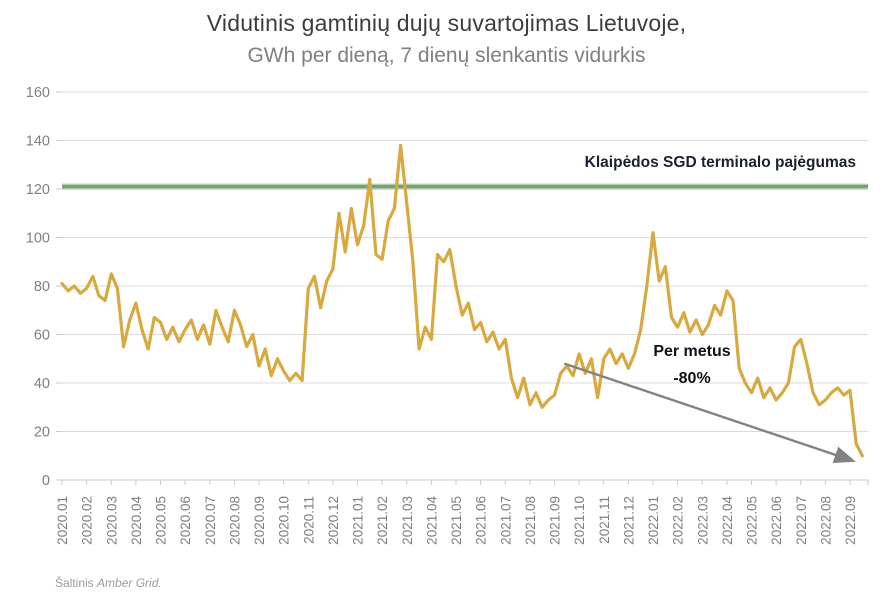 The height and width of the screenshot is (613, 893). What do you see at coordinates (42, 384) in the screenshot?
I see `y-tick-label: 40` at bounding box center [42, 384].